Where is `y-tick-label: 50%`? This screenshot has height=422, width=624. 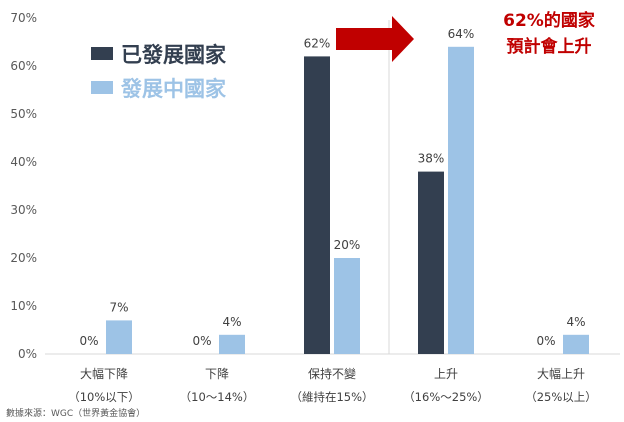 y-tick-label: 50% is located at coordinates (23, 114).